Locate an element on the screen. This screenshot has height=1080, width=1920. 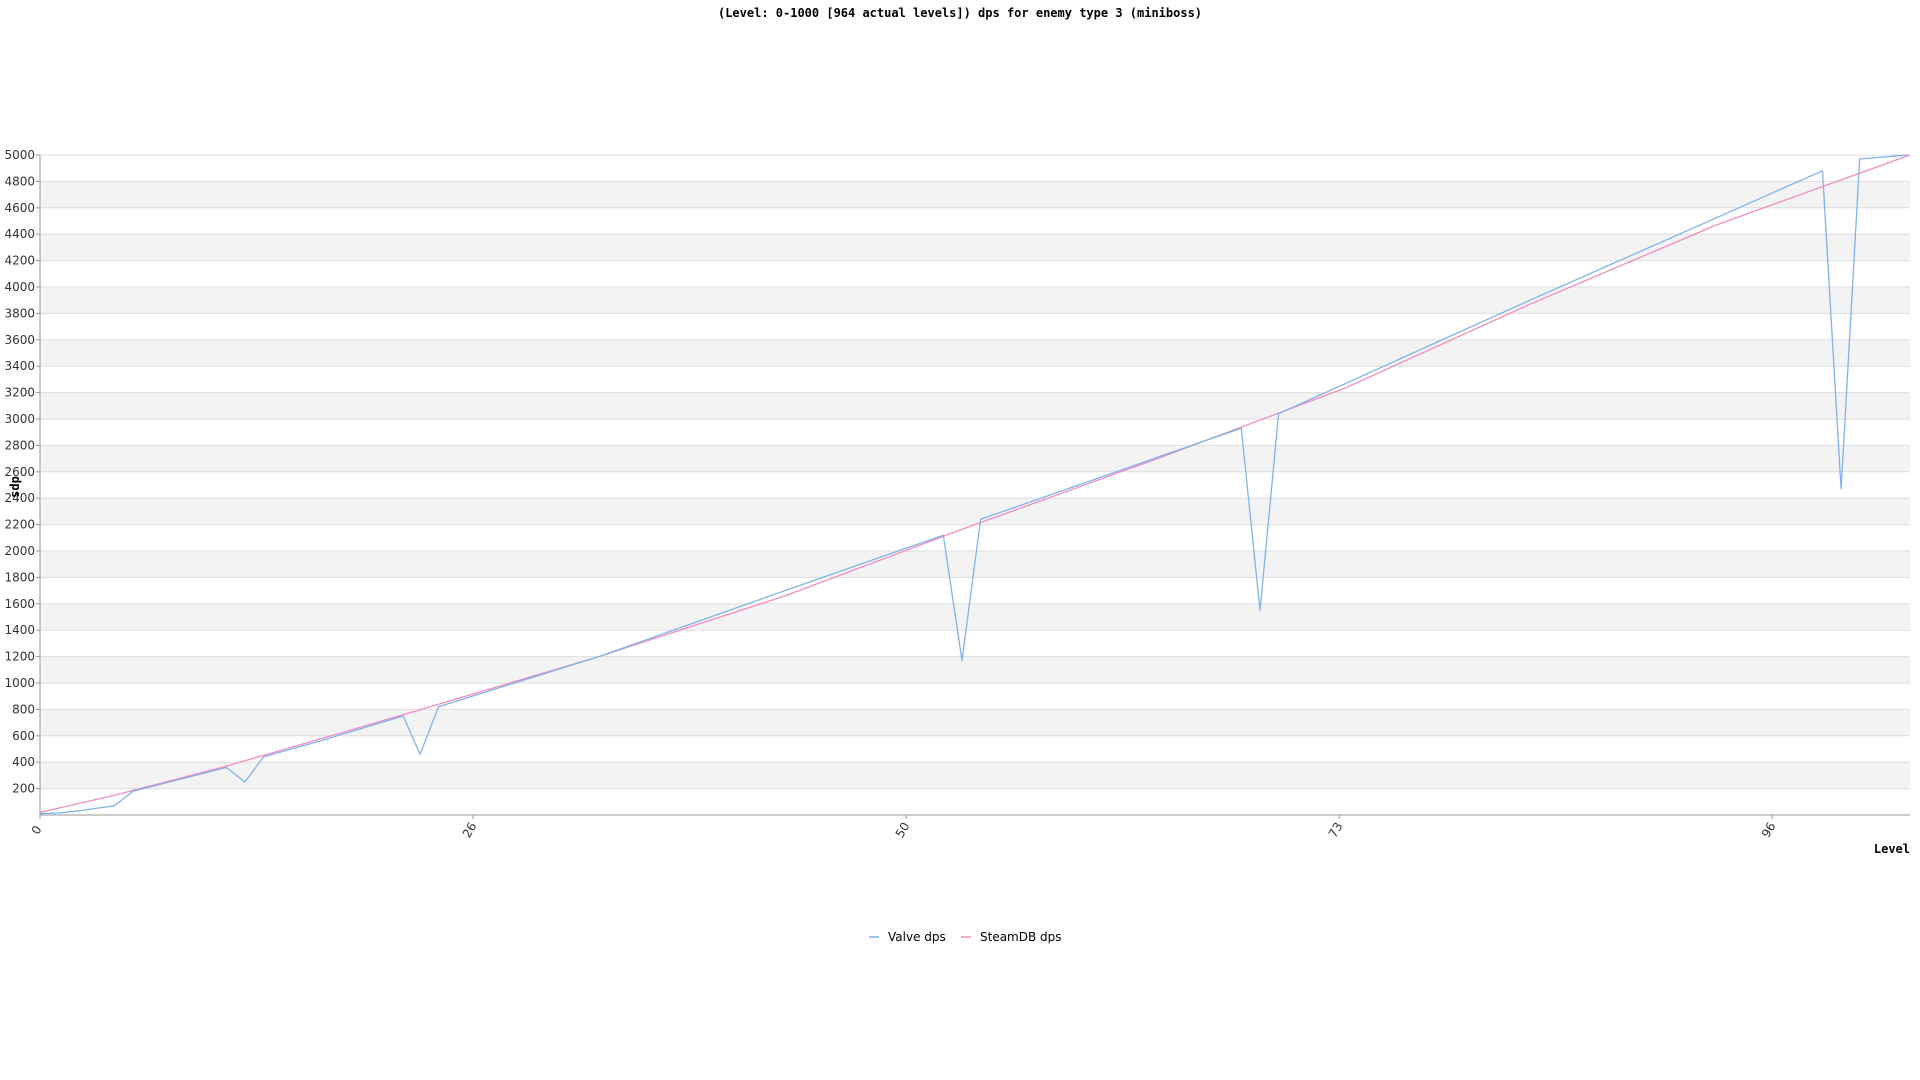
y-tick-label: 4600 is located at coordinates (19, 208).